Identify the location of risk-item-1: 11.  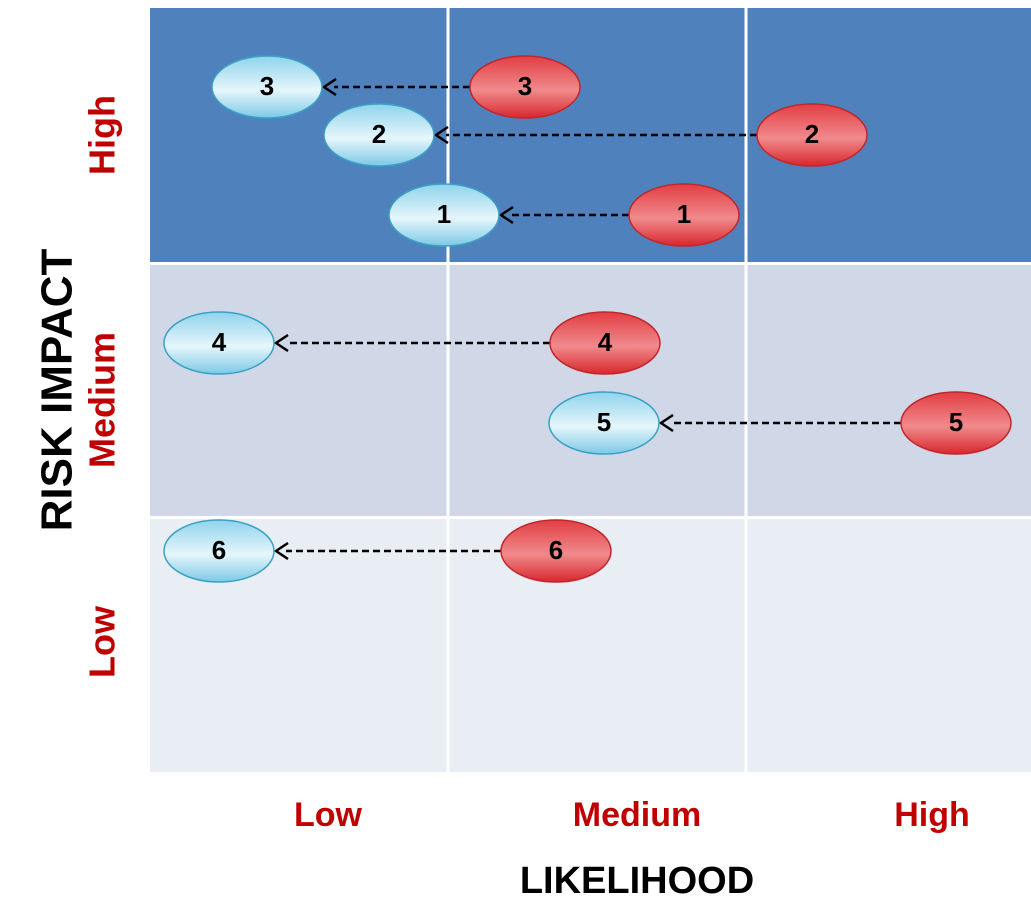
(564, 215).